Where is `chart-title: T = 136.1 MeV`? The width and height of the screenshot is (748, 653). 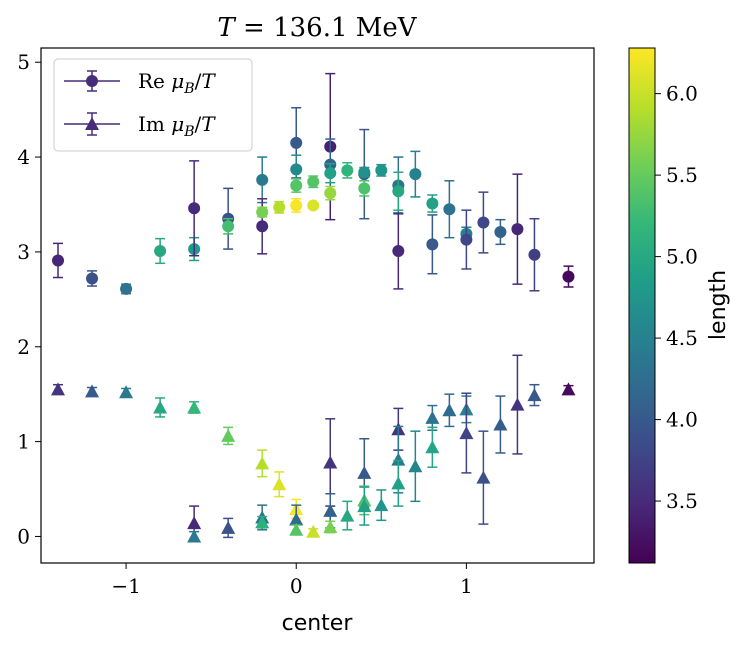
chart-title: T = 136.1 MeV is located at coordinates (317, 28).